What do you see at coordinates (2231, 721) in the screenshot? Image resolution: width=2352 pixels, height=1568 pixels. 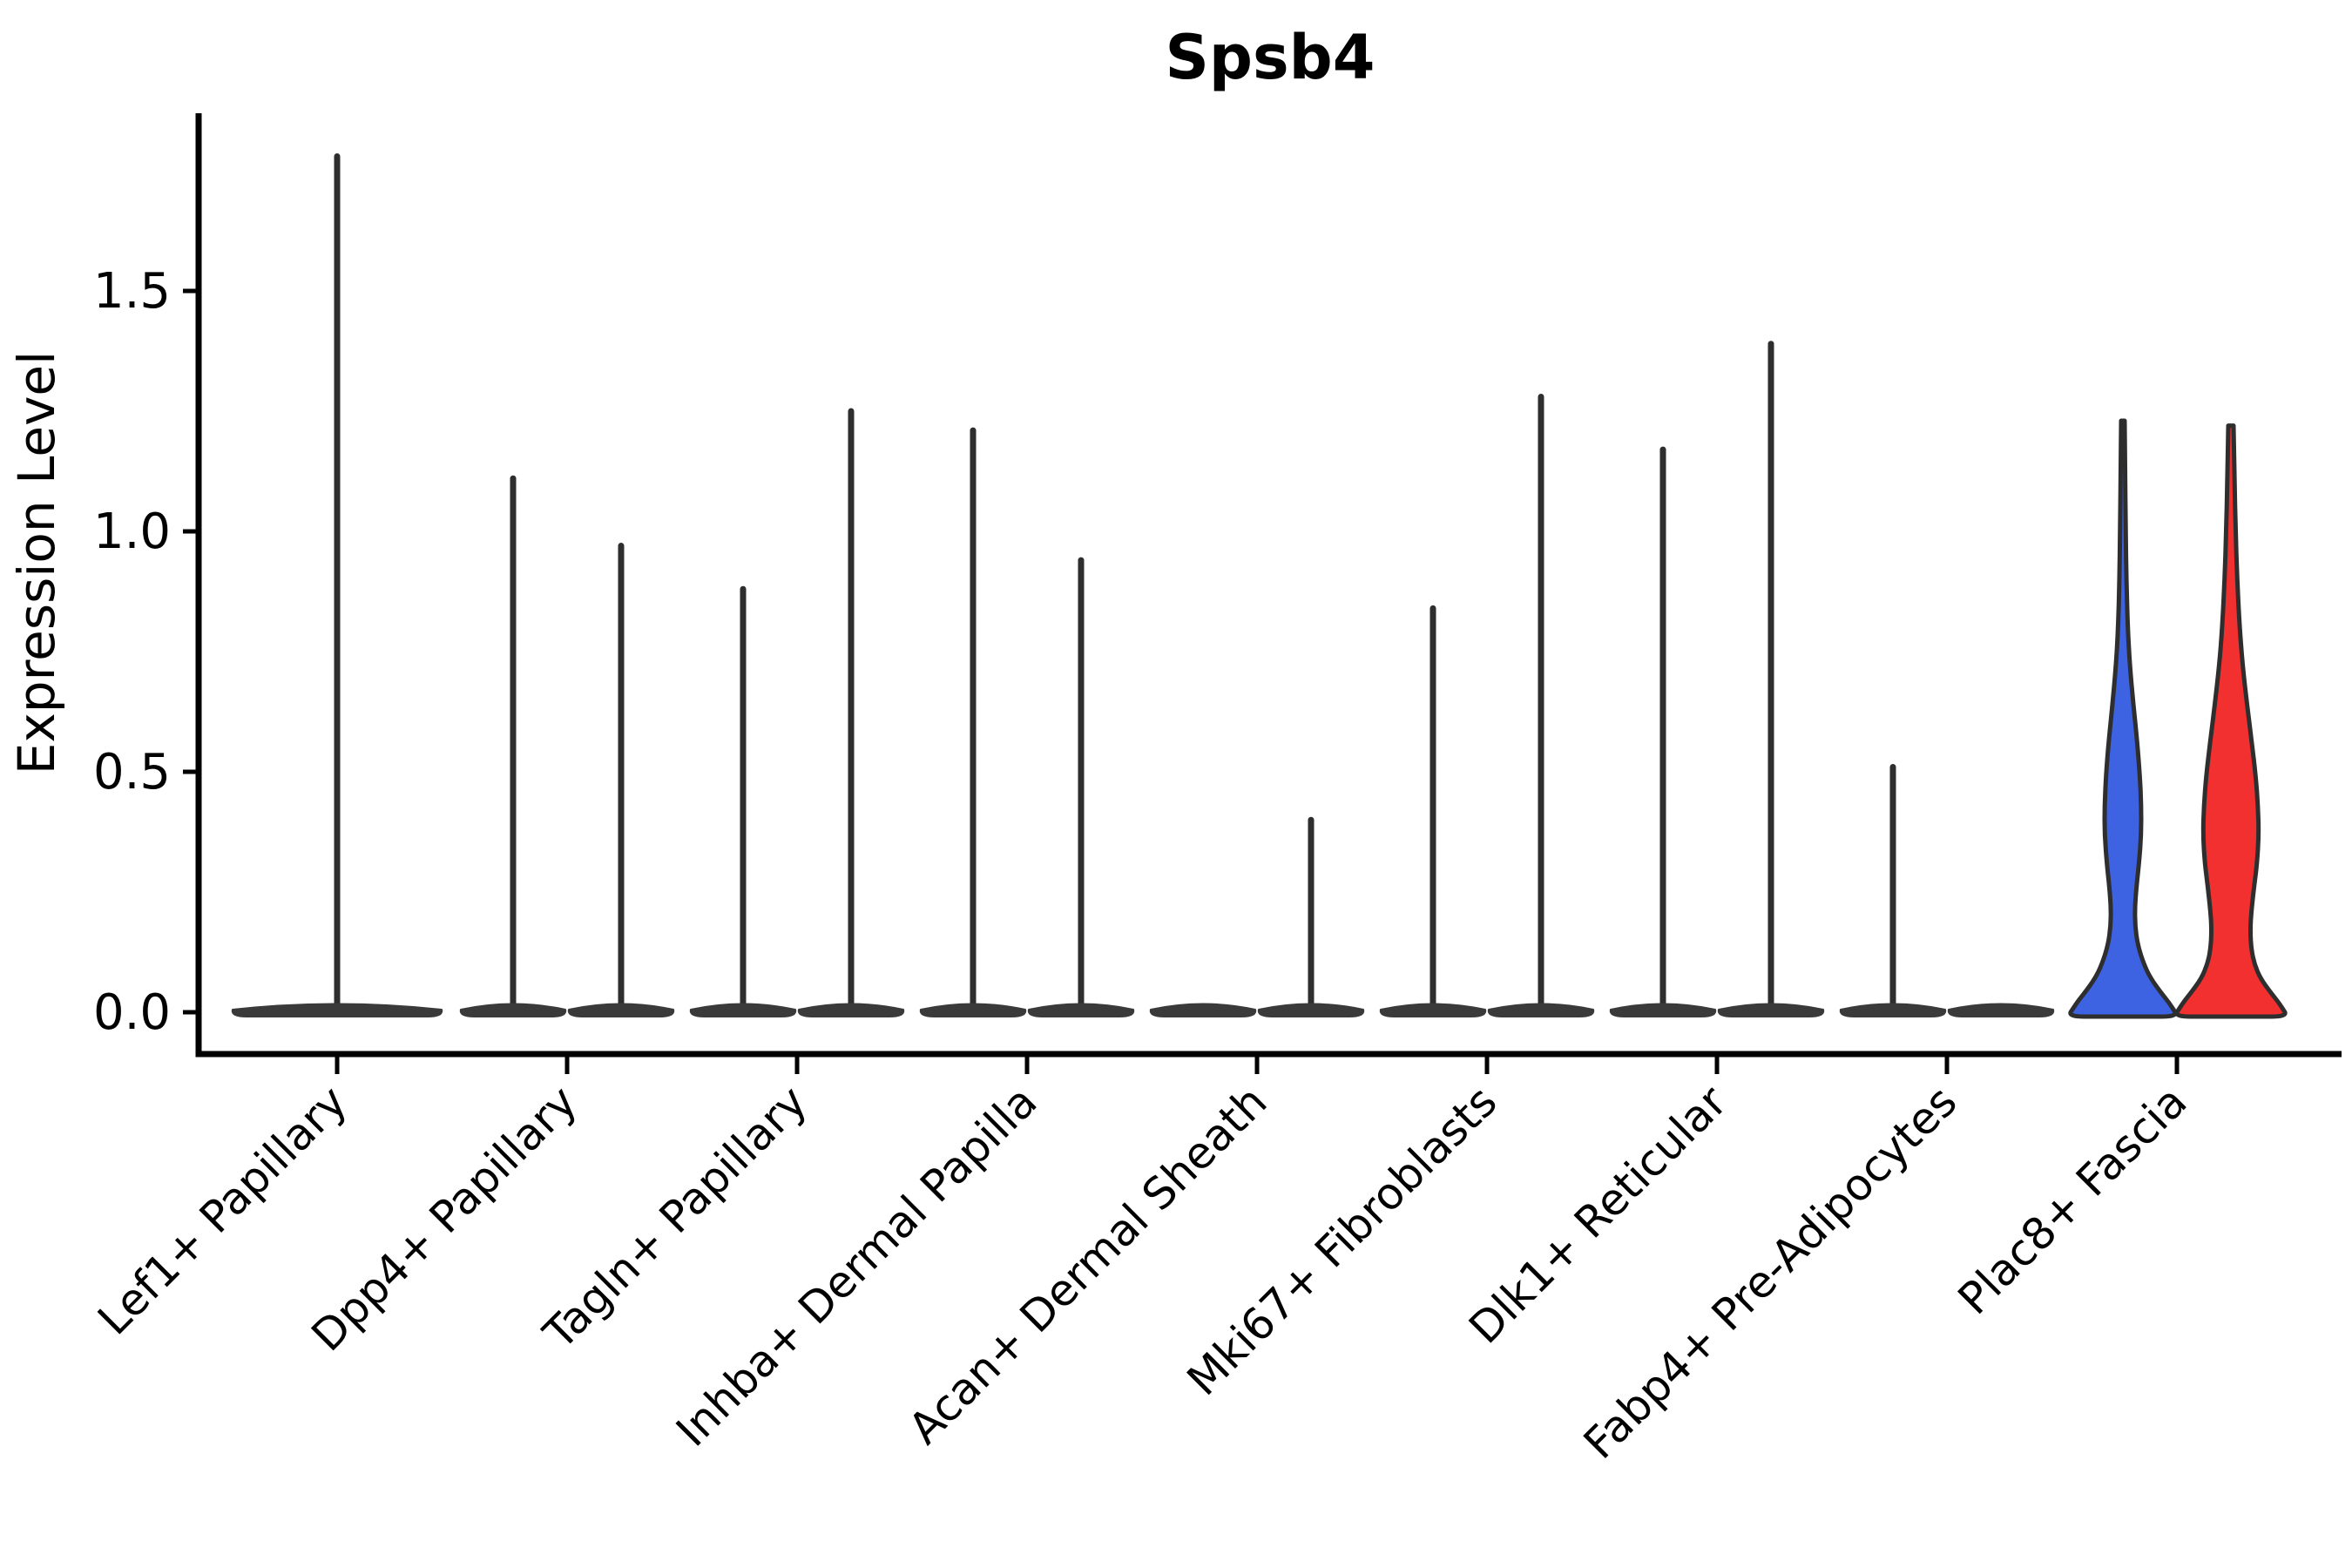 I see `violin-right` at bounding box center [2231, 721].